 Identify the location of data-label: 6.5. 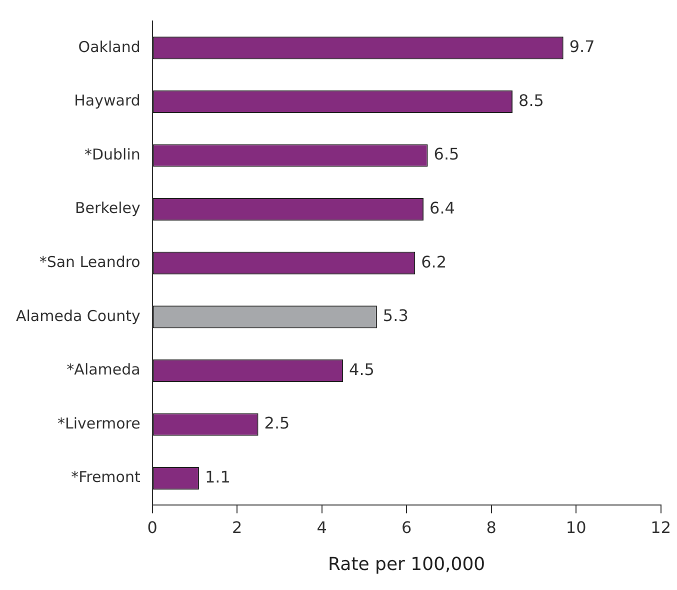
(447, 154).